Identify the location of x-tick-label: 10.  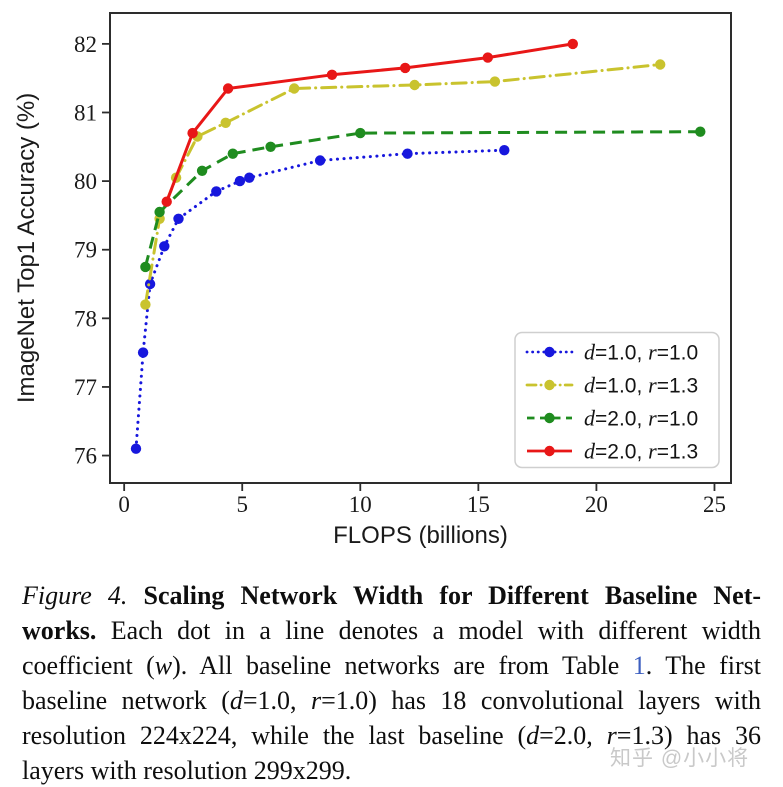
(360, 504).